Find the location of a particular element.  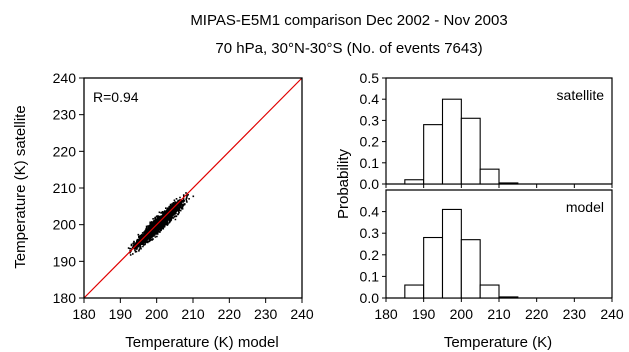

scatter-x-tick-label: 210 is located at coordinates (193, 314).